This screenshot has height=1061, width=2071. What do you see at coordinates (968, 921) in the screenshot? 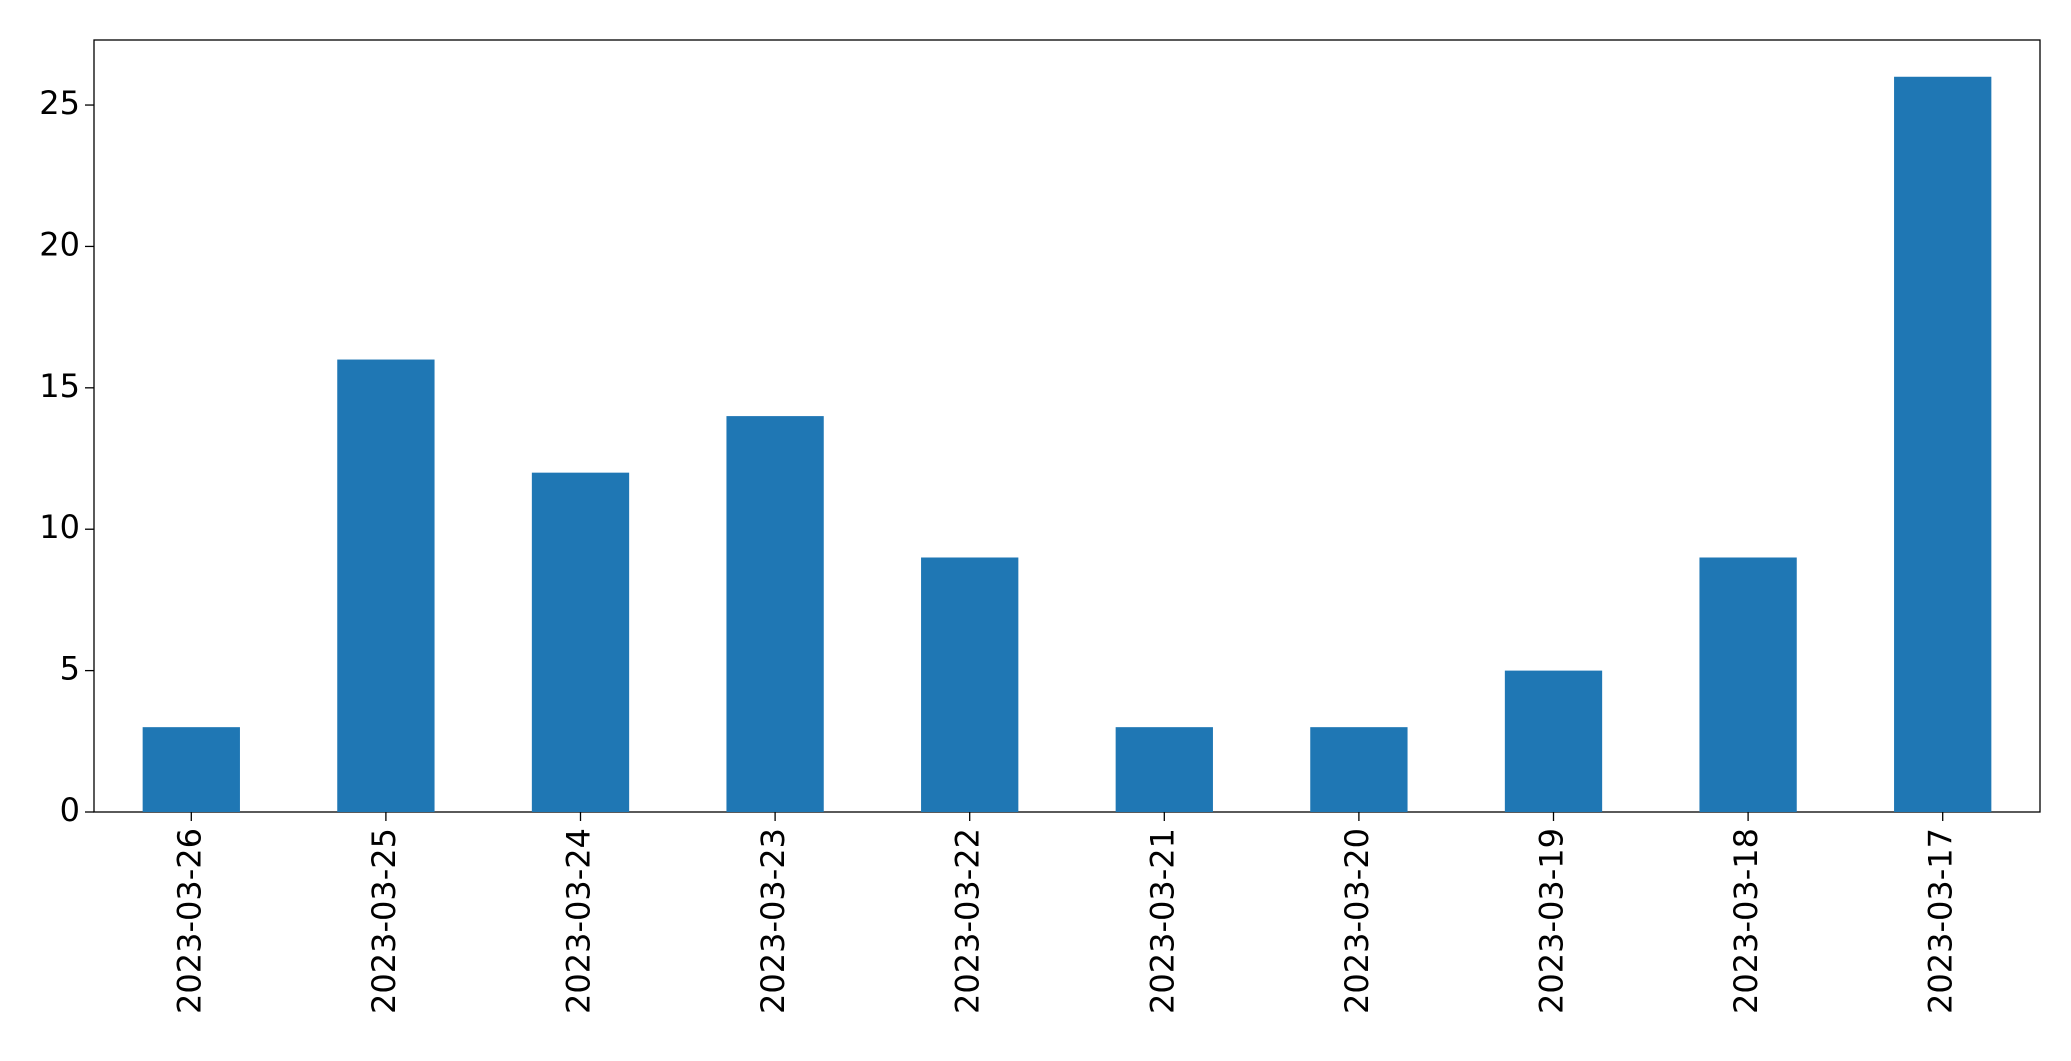
I see `x-tick-label: 2023-03-22` at bounding box center [968, 921].